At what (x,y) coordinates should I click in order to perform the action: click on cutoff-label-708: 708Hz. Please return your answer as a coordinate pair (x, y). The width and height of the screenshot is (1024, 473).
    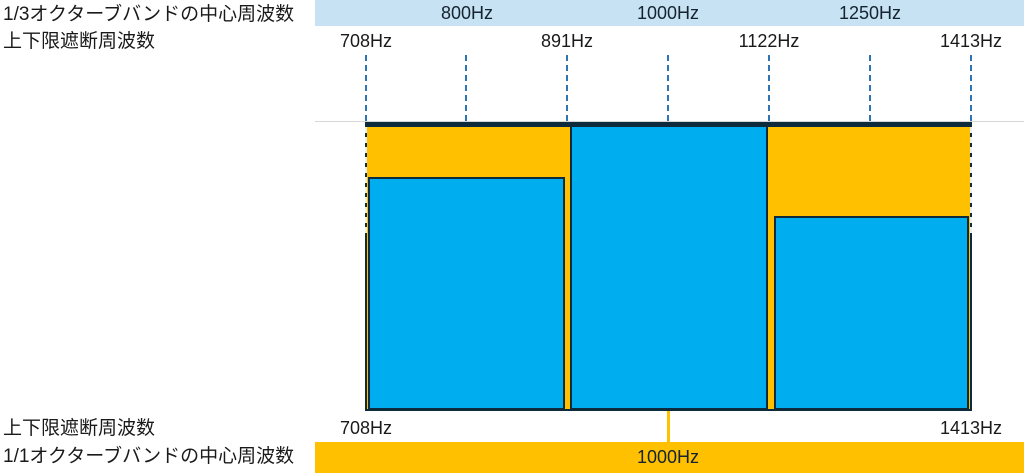
    Looking at the image, I should click on (366, 41).